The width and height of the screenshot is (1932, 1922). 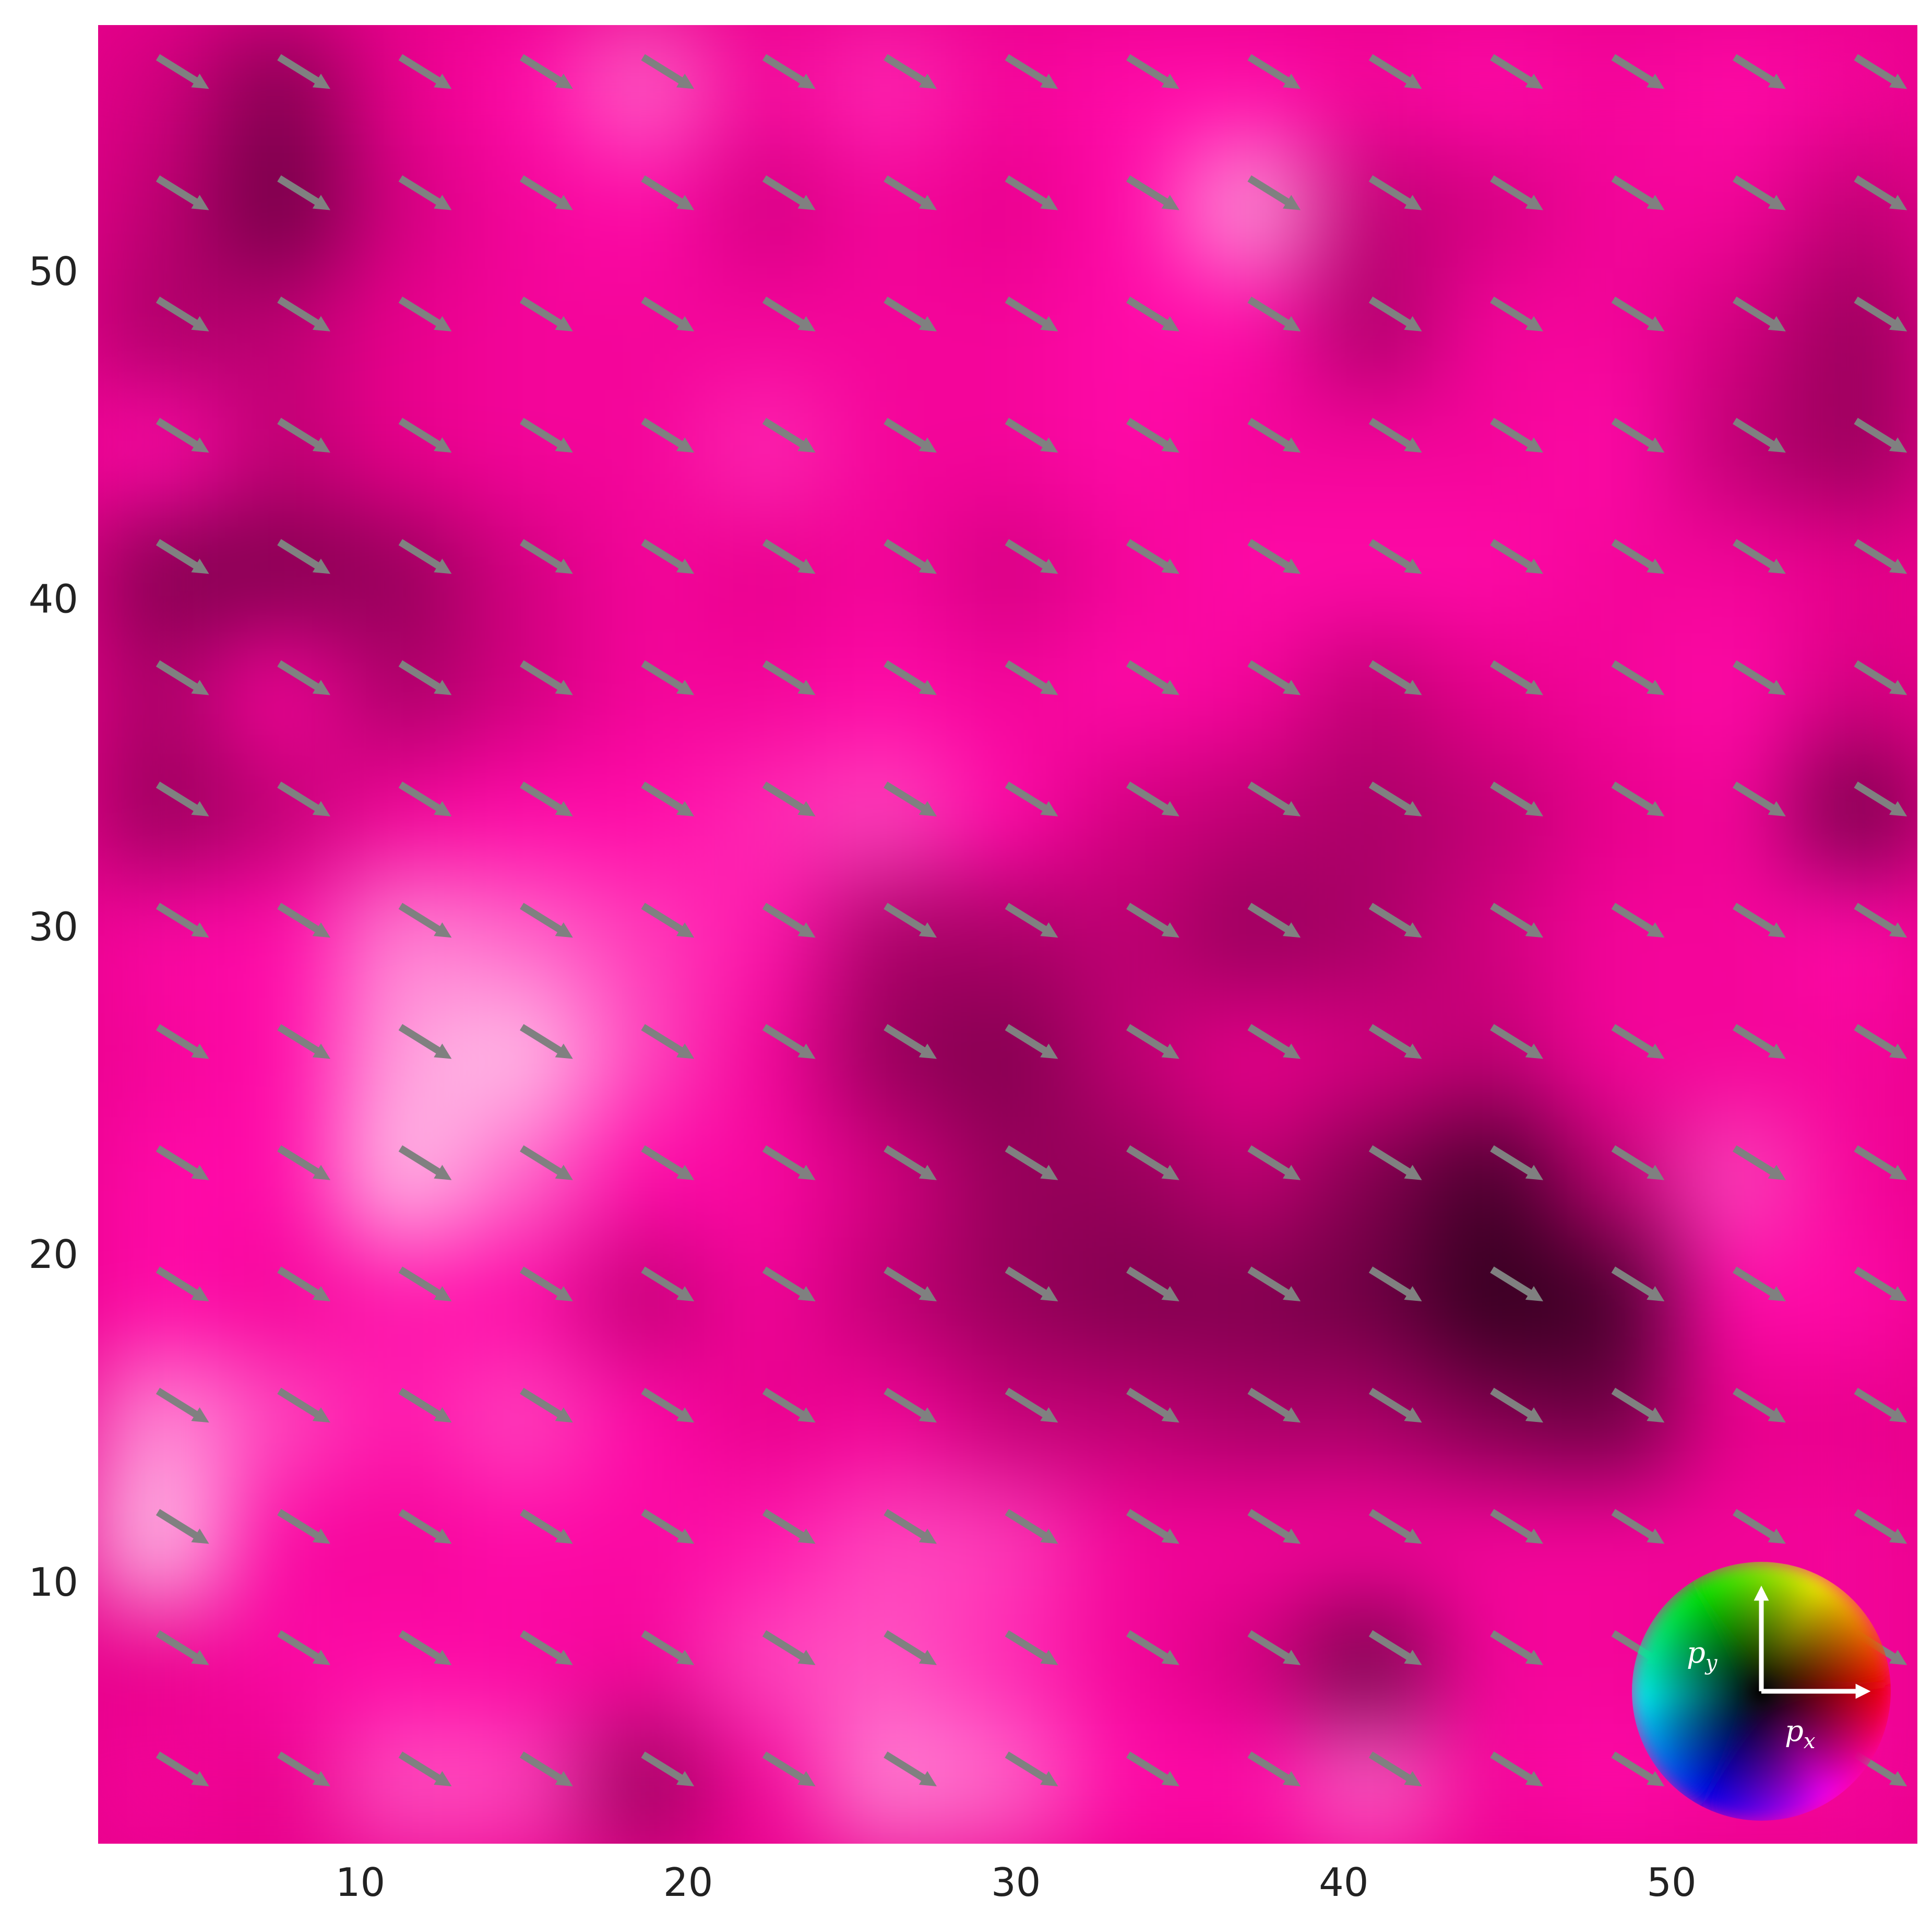 I want to click on x-tick-label: 30, so click(x=1016, y=1882).